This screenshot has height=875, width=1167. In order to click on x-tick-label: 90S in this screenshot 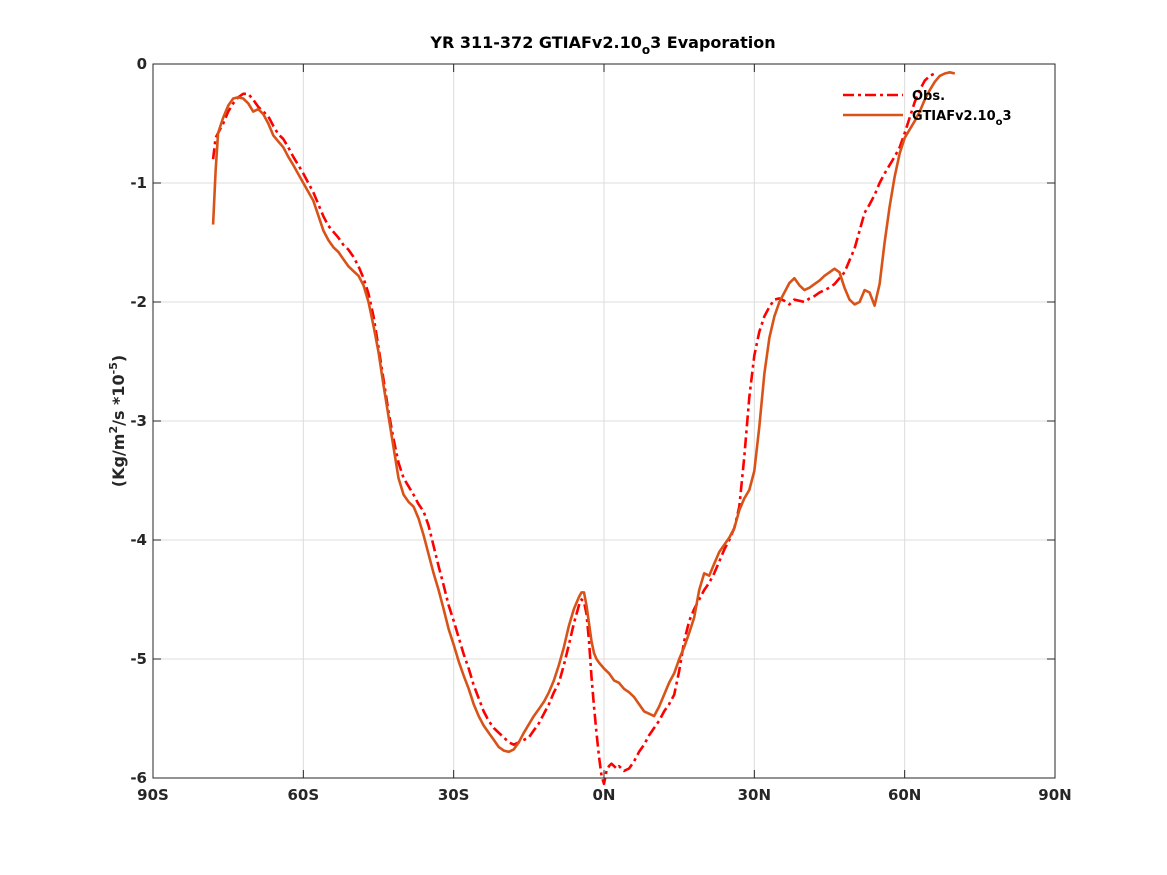, I will do `click(153, 795)`.